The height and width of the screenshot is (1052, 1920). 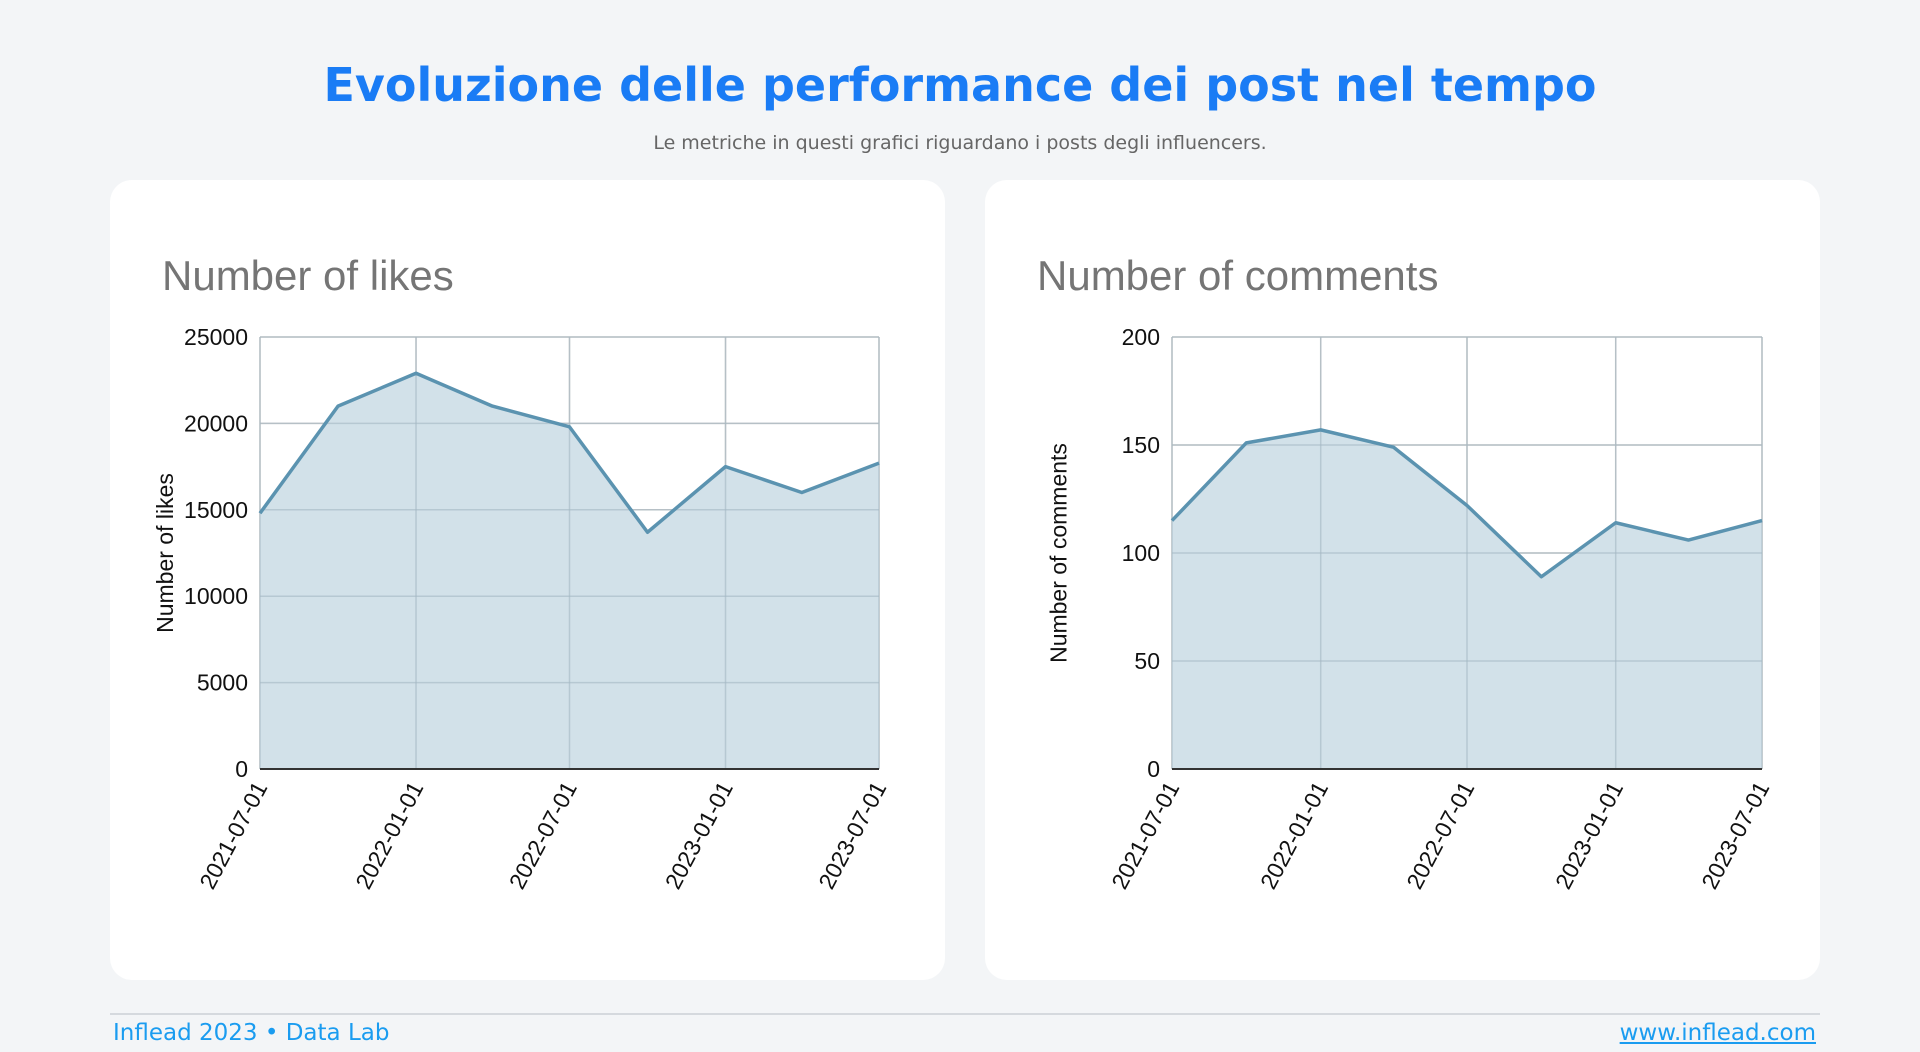 I want to click on footer-link: www.inflead.com, so click(x=1717, y=1033).